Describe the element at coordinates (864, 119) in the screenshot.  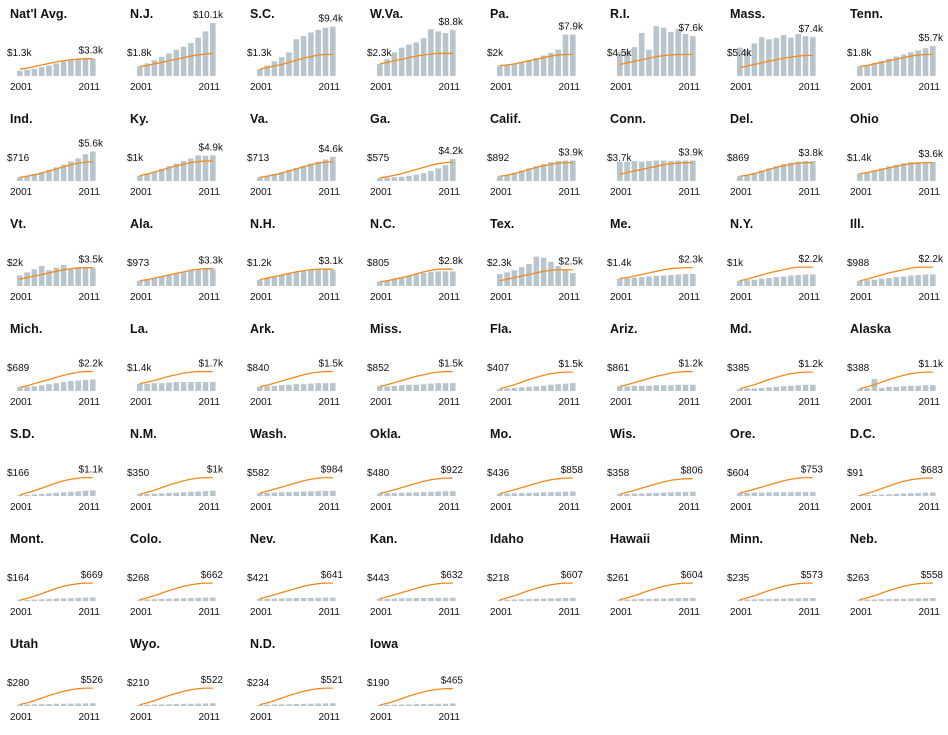
I see `panel-title: Ohio` at that location.